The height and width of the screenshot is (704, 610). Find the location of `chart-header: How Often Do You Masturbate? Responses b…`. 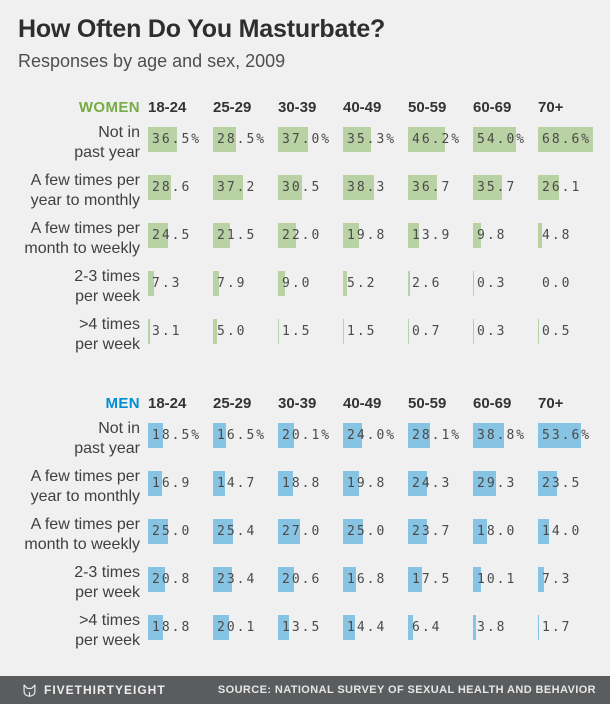

chart-header: How Often Do You Masturbate? Responses b… is located at coordinates (305, 36).